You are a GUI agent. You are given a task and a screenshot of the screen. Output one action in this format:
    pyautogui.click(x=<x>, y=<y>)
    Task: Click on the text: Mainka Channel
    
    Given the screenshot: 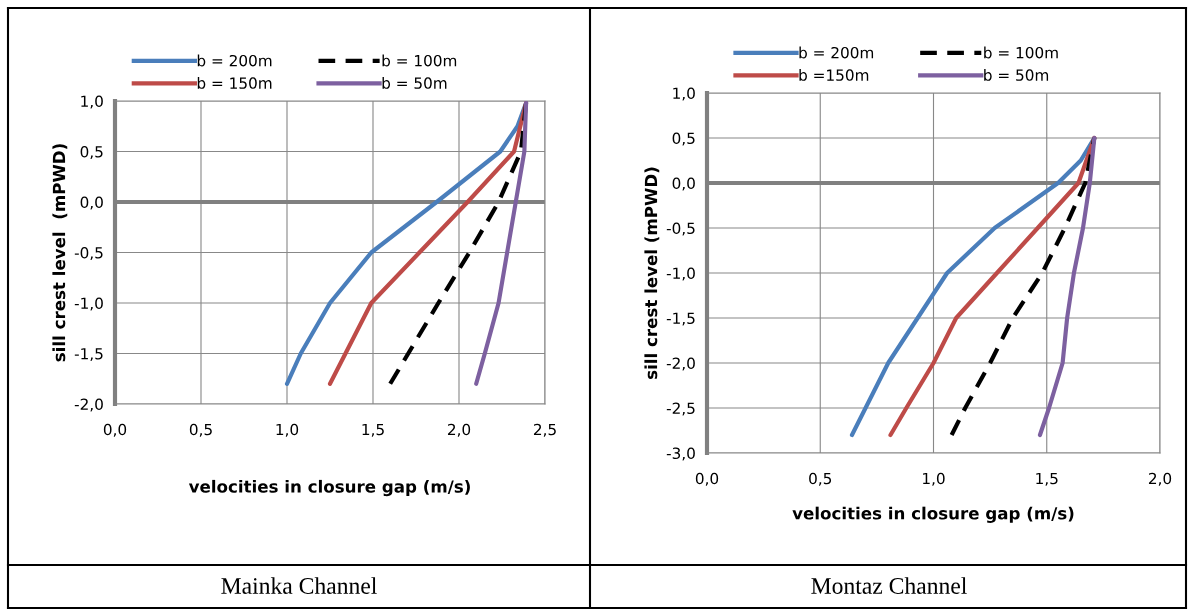 What is the action you would take?
    pyautogui.click(x=299, y=585)
    